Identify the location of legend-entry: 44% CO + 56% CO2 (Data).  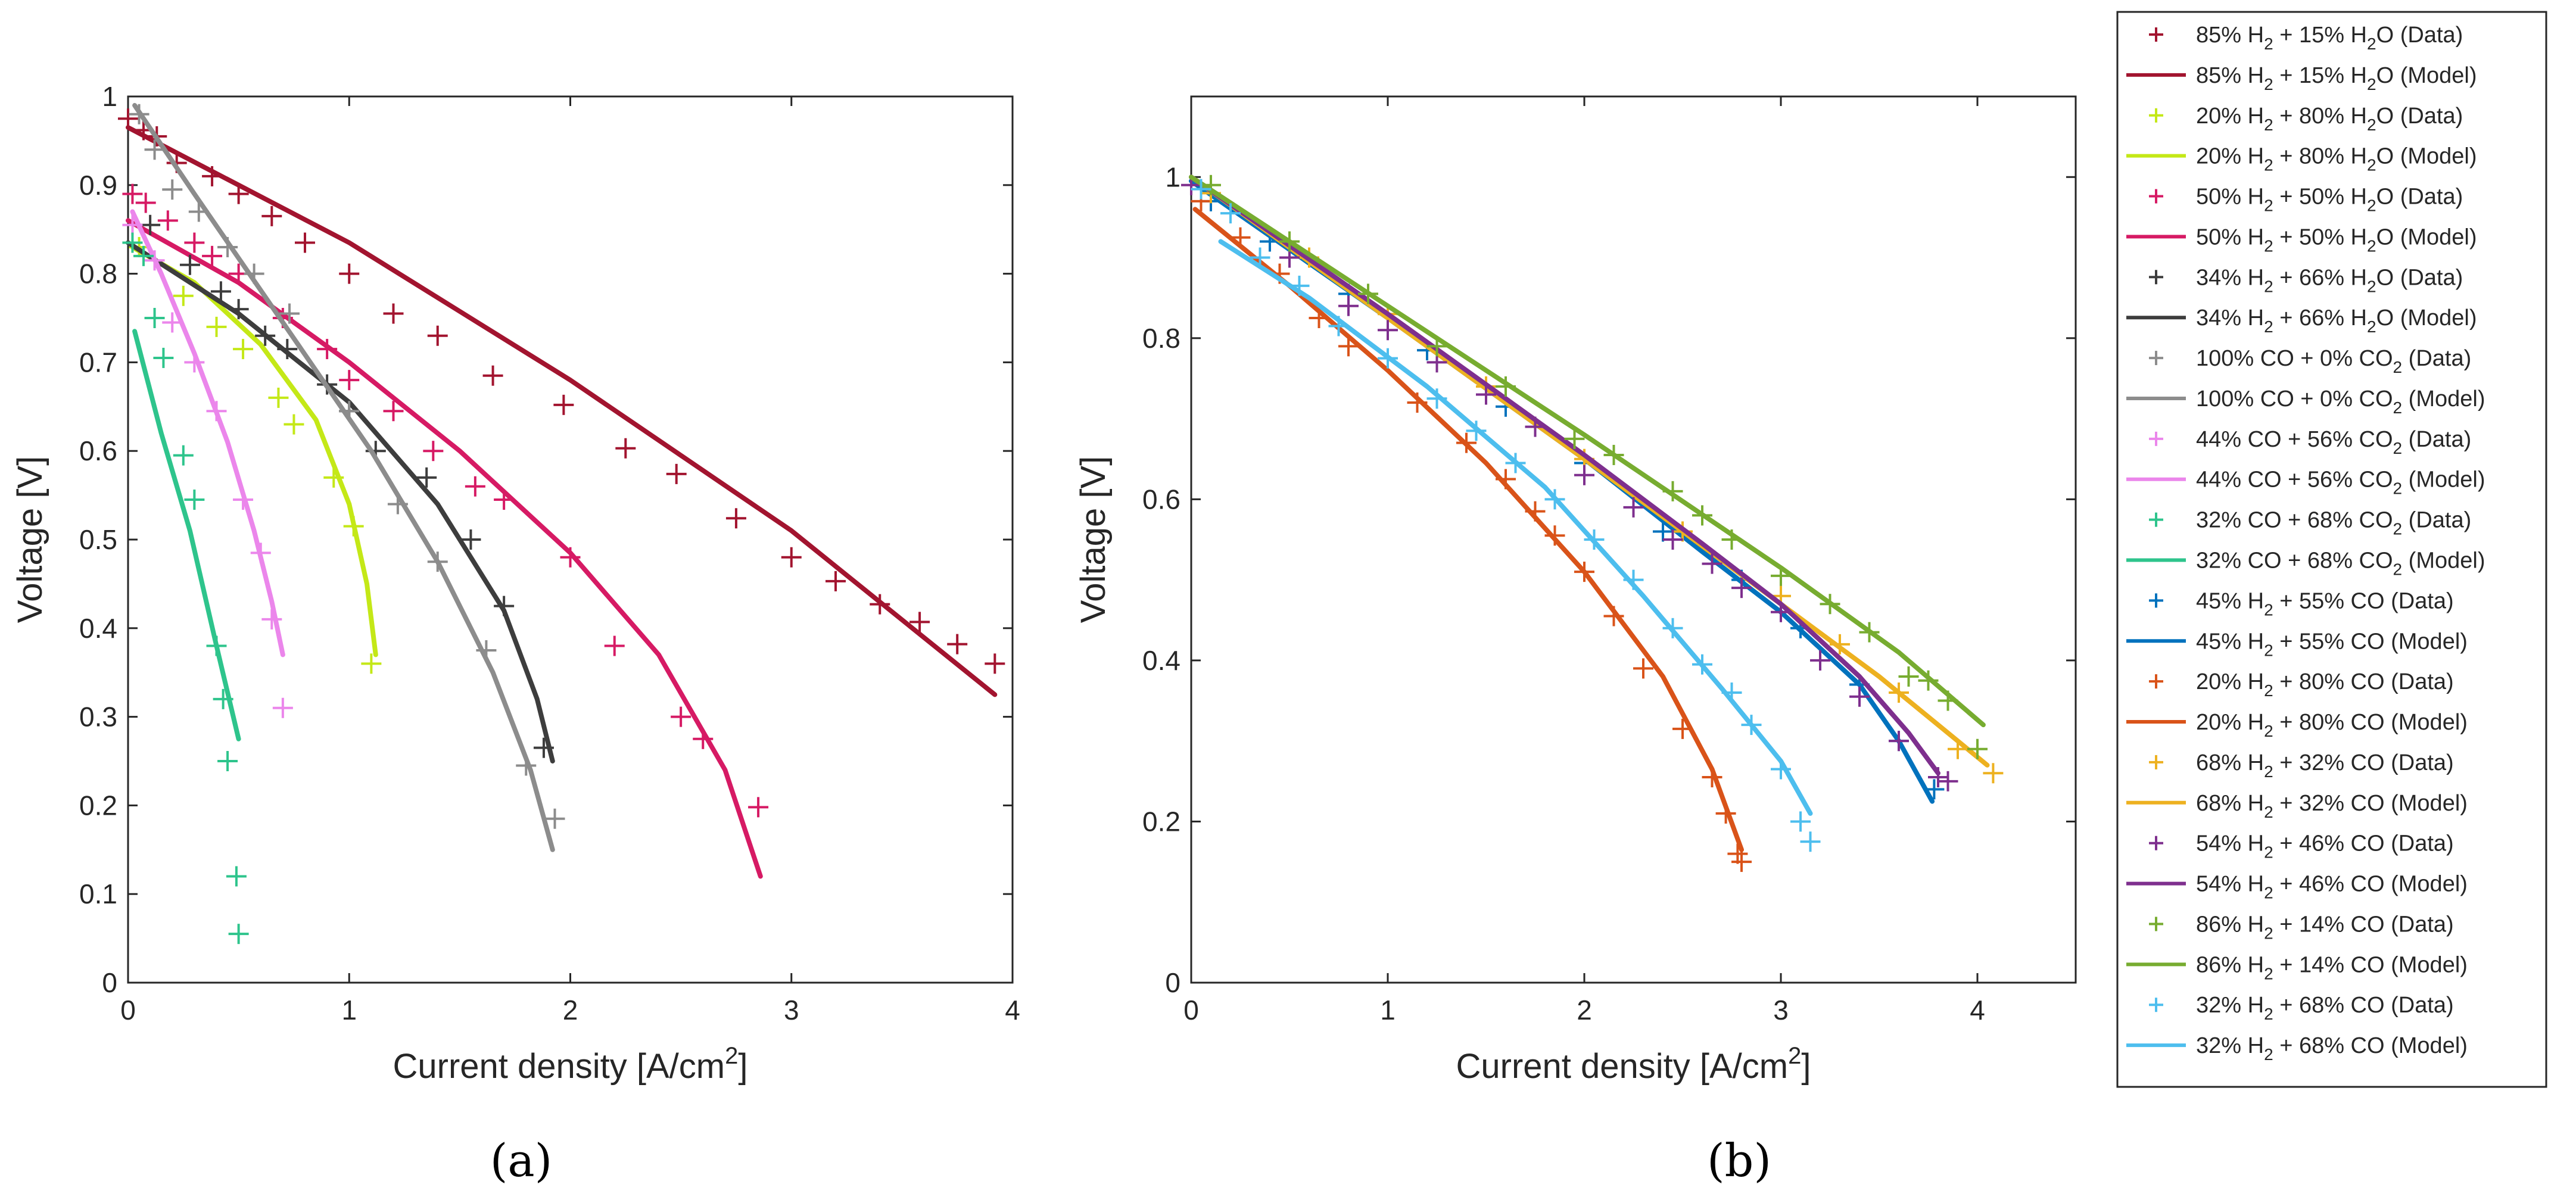
(2310, 442).